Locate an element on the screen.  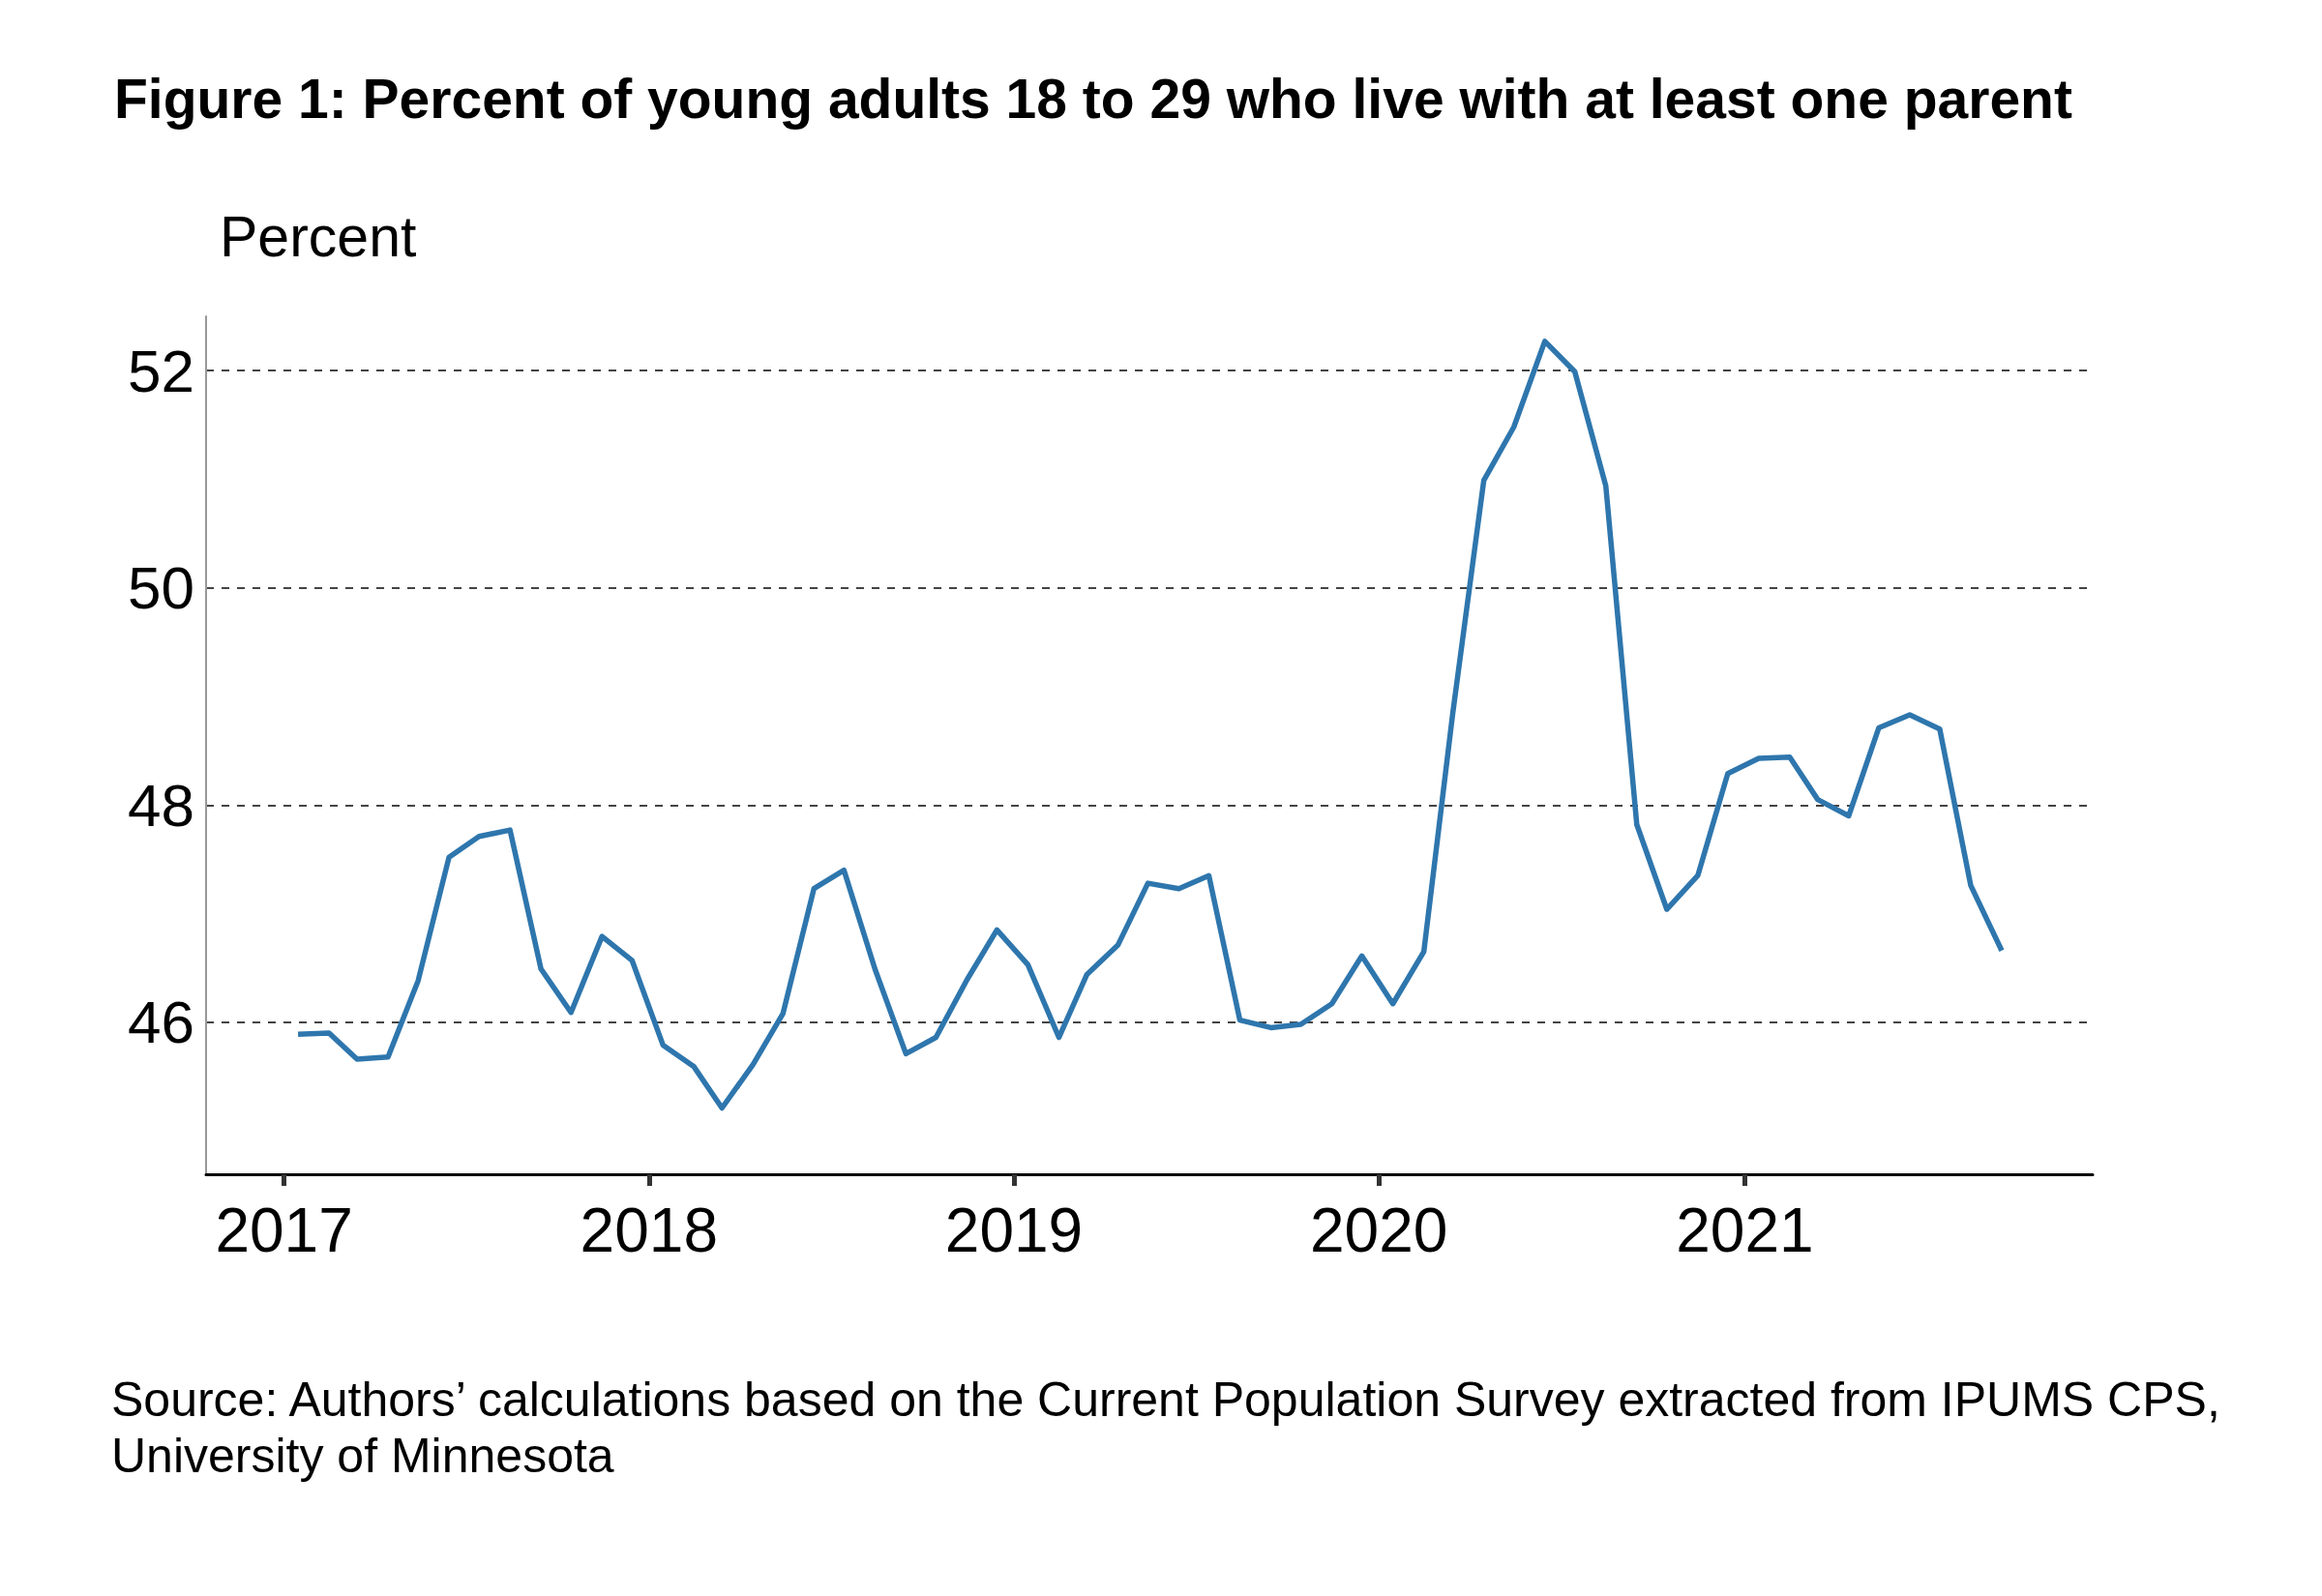
chart-title: Figure 1: Percent of young adults 18 to 29 who live with at least one parent is located at coordinates (1093, 98).